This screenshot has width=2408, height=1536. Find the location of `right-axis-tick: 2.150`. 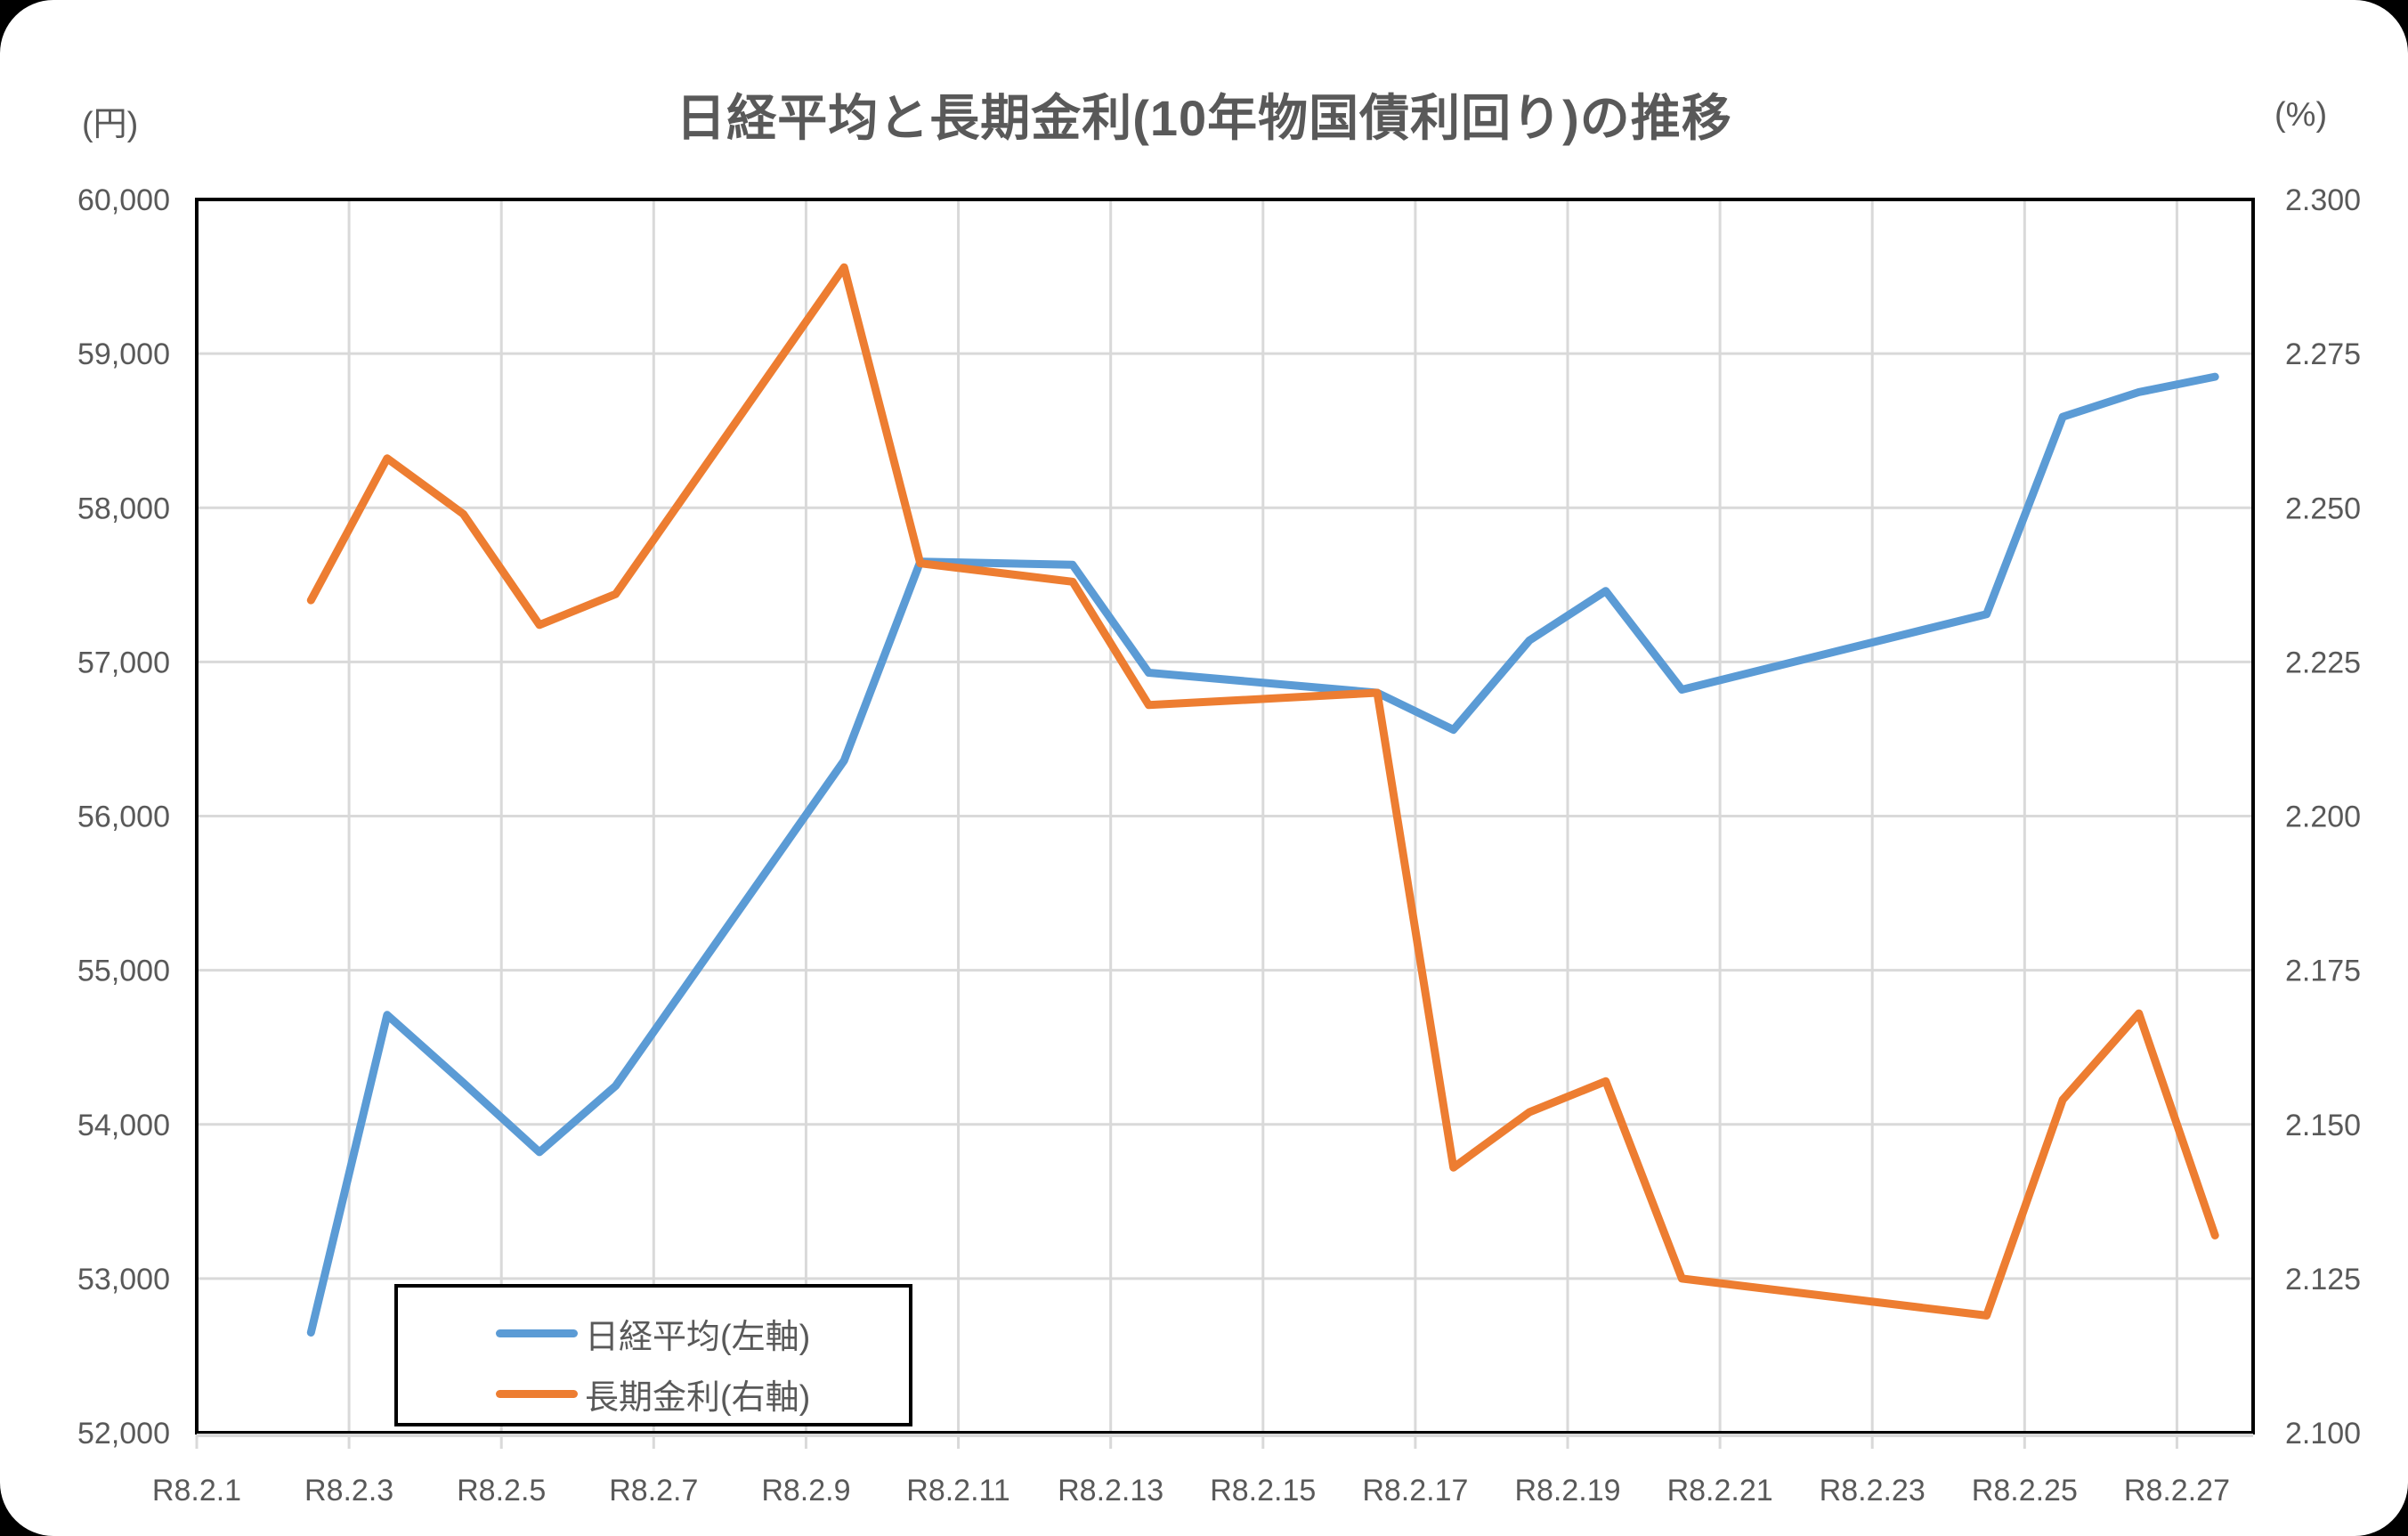

right-axis-tick: 2.150 is located at coordinates (2323, 1125).